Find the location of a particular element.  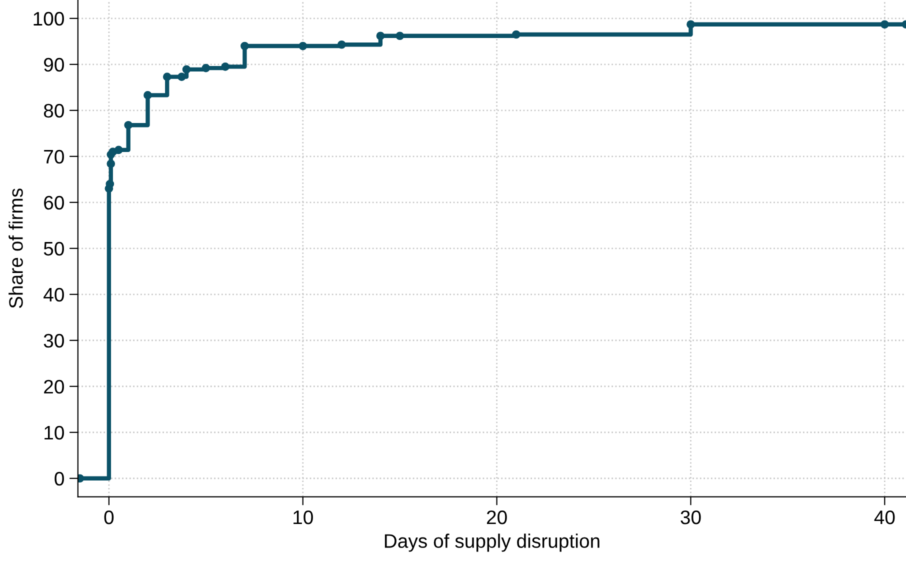

x-axis-title: Days of supply disruption is located at coordinates (492, 543).